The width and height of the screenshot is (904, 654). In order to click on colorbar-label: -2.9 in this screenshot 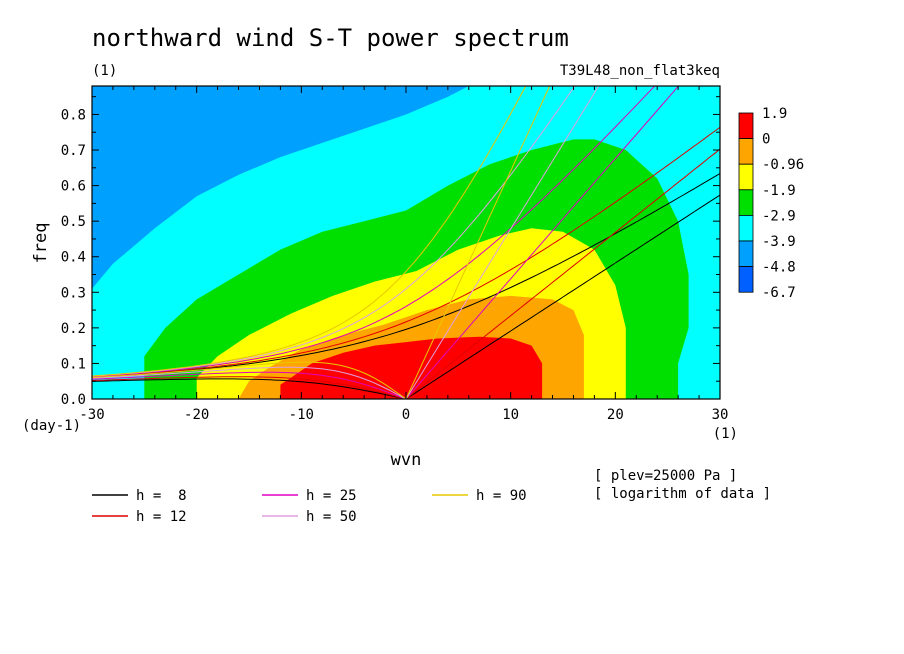, I will do `click(779, 216)`.